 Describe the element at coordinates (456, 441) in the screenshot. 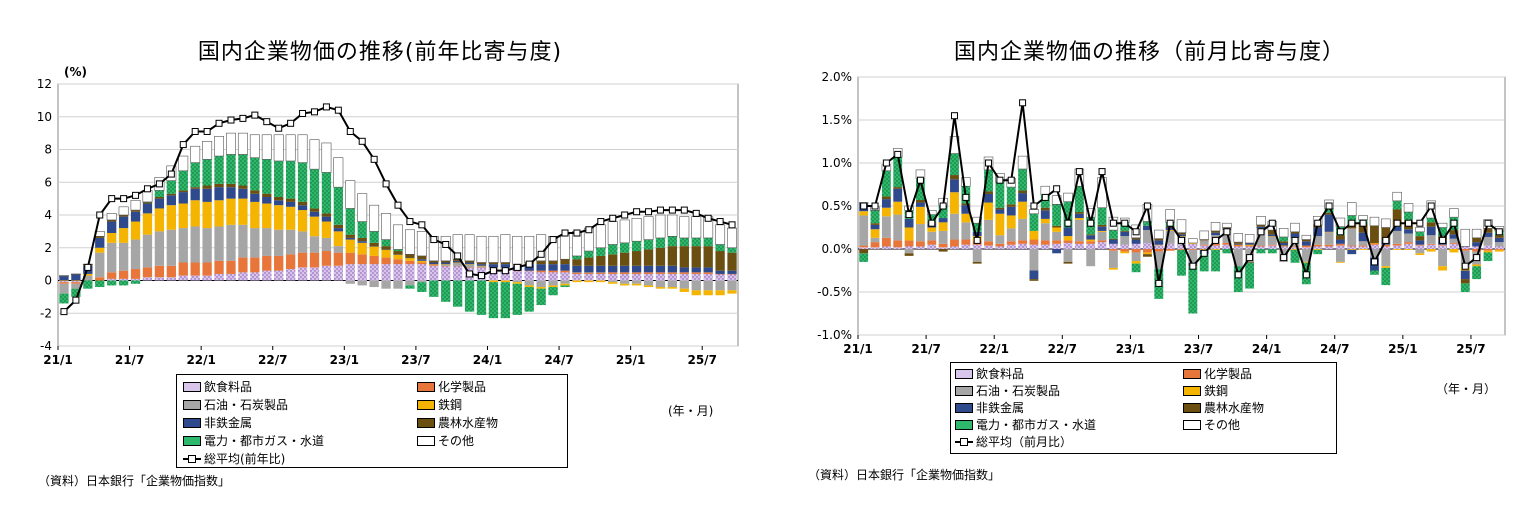

I see `legend-label: その他` at that location.